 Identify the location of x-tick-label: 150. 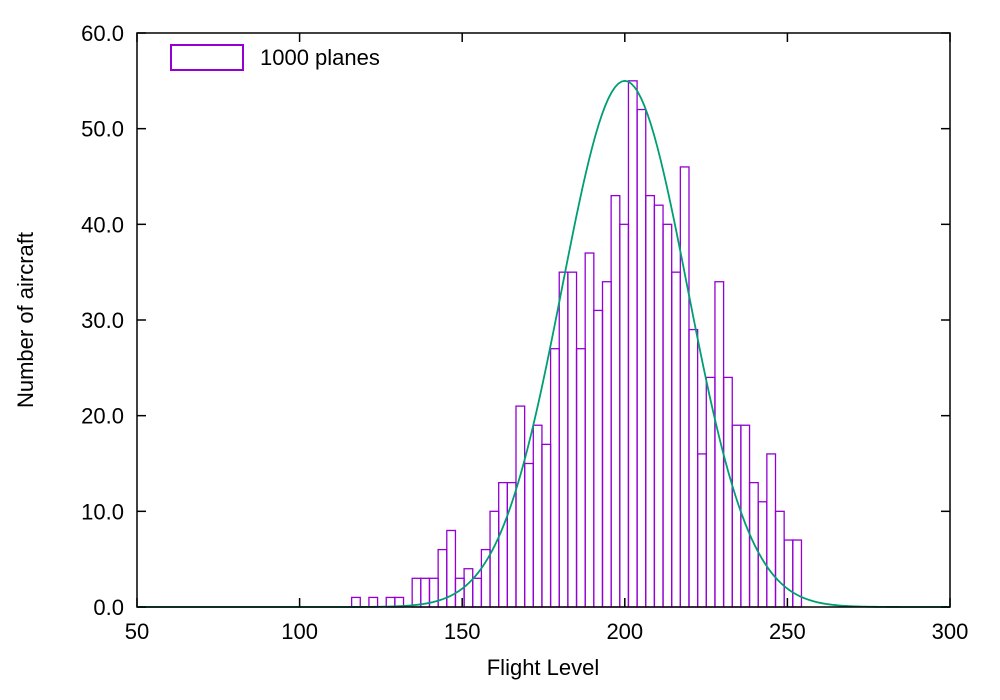
(462, 631).